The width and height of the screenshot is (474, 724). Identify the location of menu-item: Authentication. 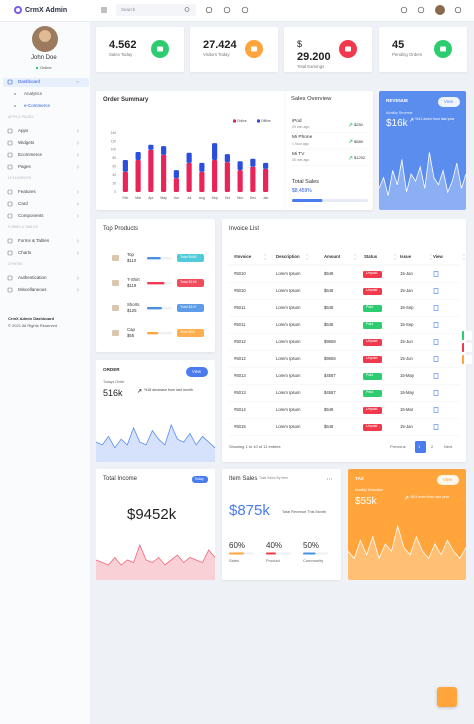
(32, 277).